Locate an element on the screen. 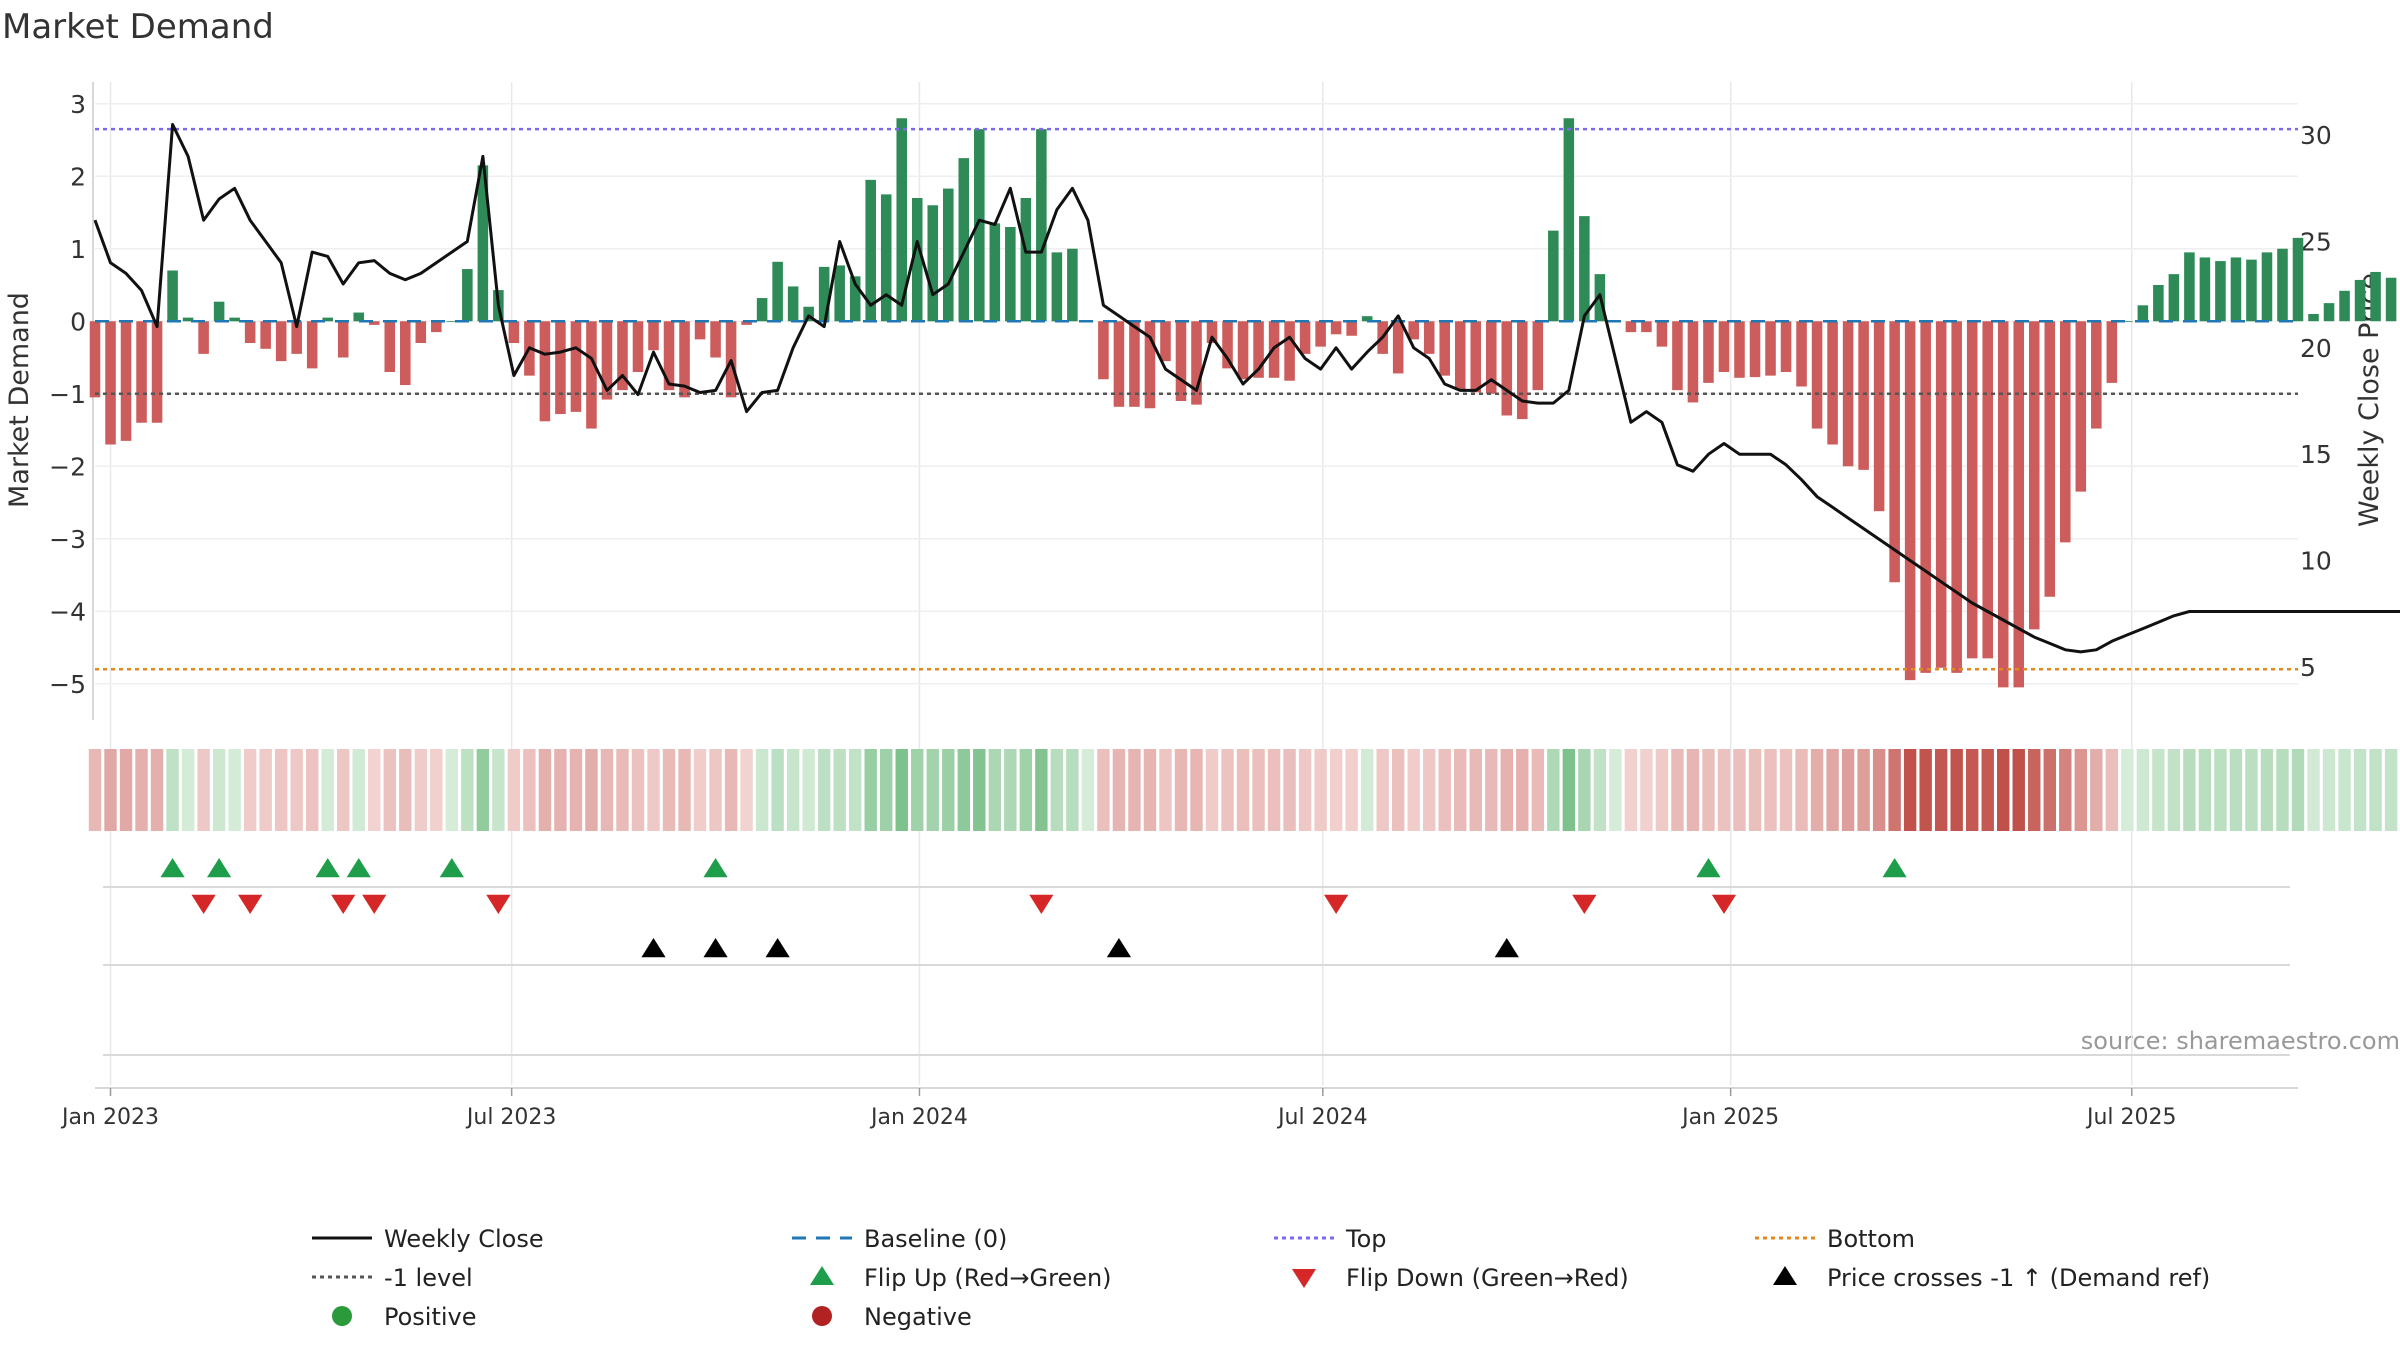  y2-tick-label: 30 is located at coordinates (2316, 135).